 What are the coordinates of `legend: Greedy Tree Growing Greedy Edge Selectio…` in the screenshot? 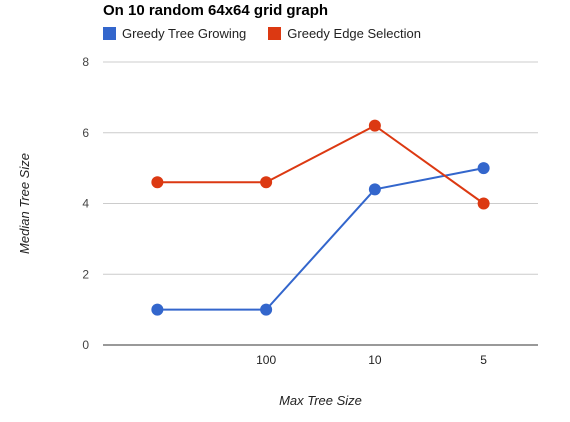 It's located at (273, 33).